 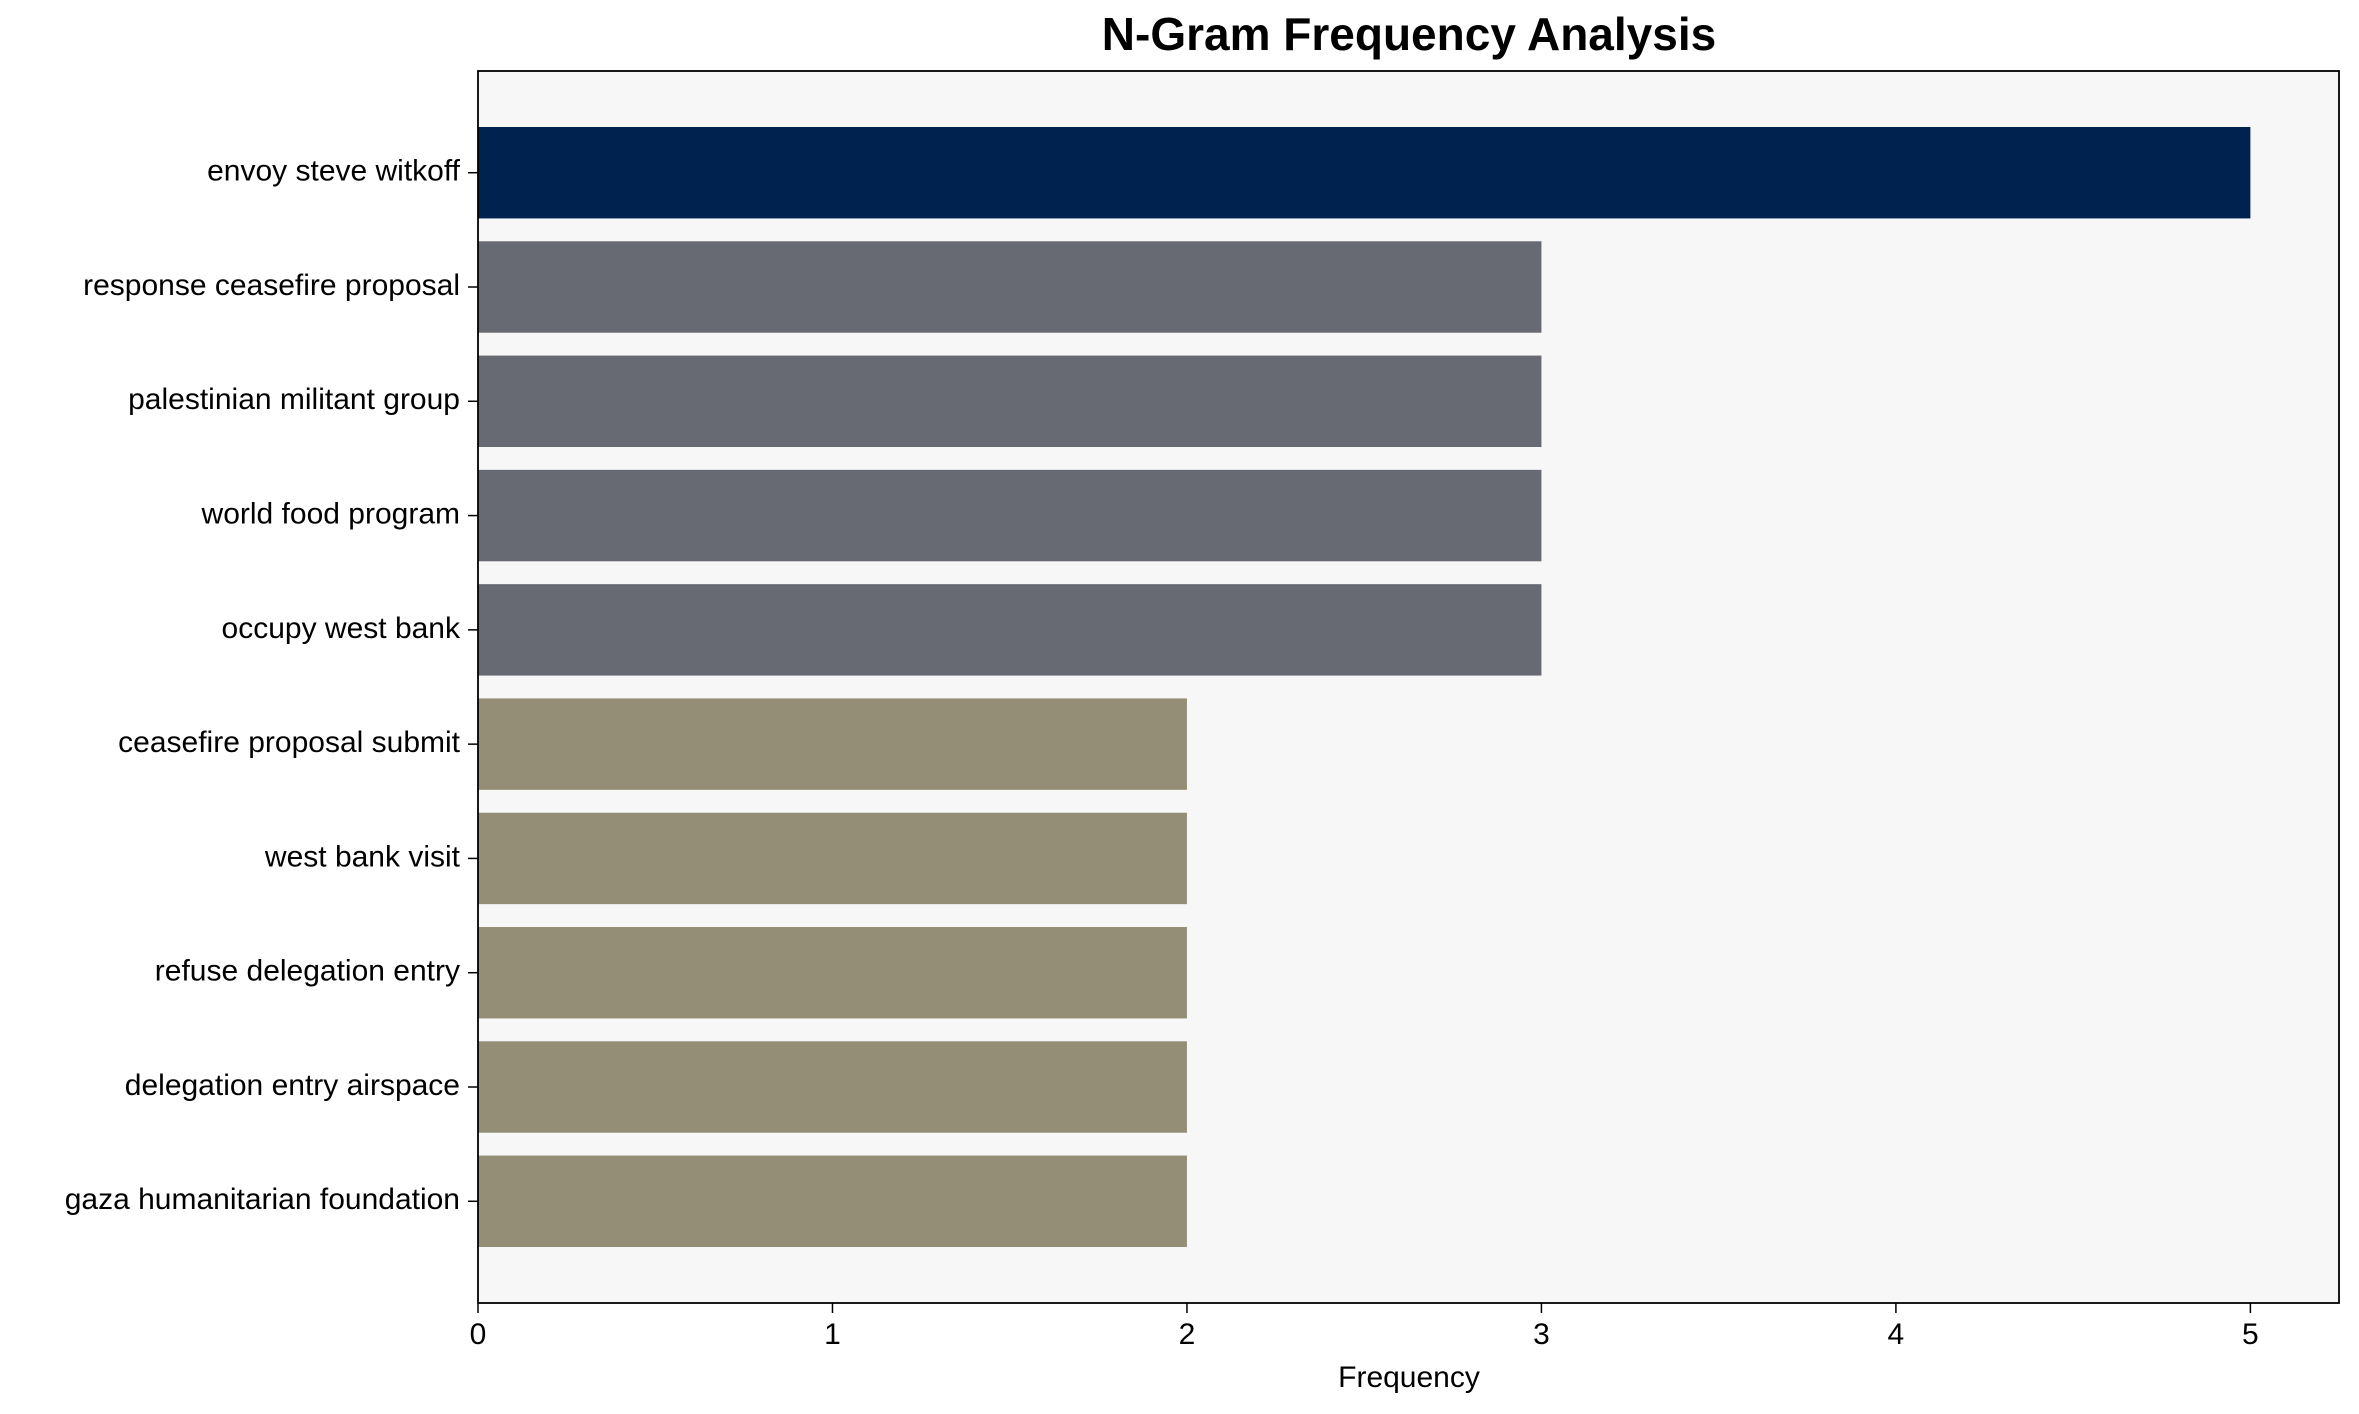 What do you see at coordinates (362, 856) in the screenshot?
I see `y-tick-label: west bank visit` at bounding box center [362, 856].